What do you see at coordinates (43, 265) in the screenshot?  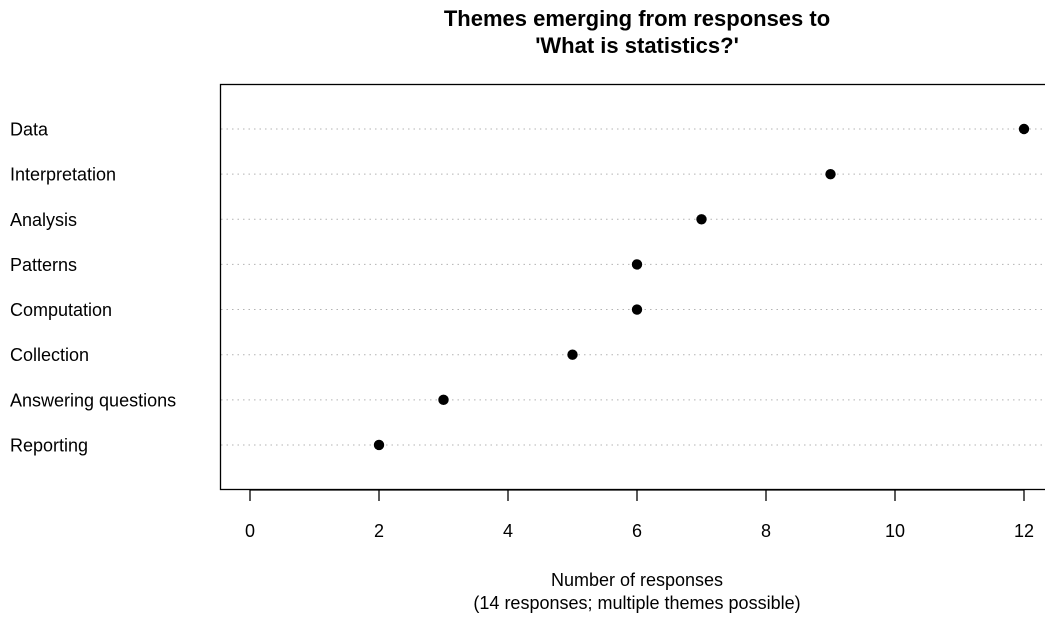 I see `category-label: Patterns` at bounding box center [43, 265].